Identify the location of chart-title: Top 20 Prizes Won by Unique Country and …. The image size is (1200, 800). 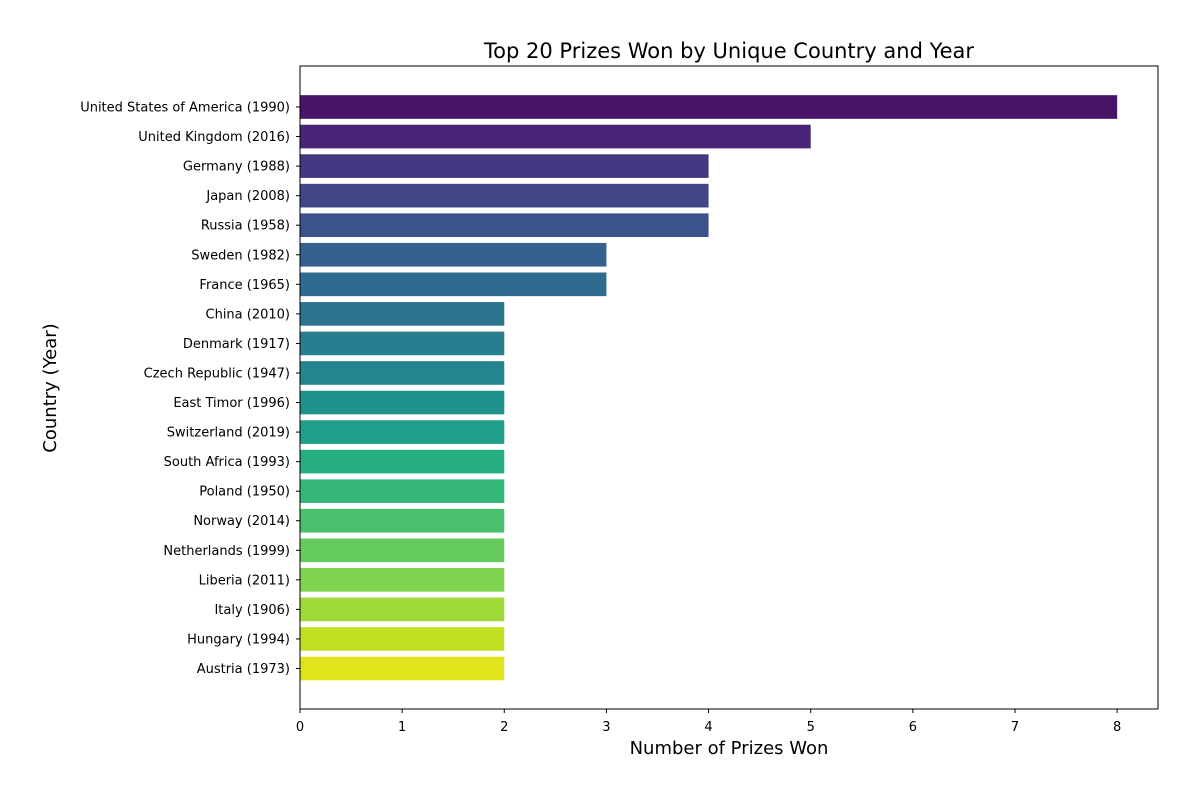
(728, 51).